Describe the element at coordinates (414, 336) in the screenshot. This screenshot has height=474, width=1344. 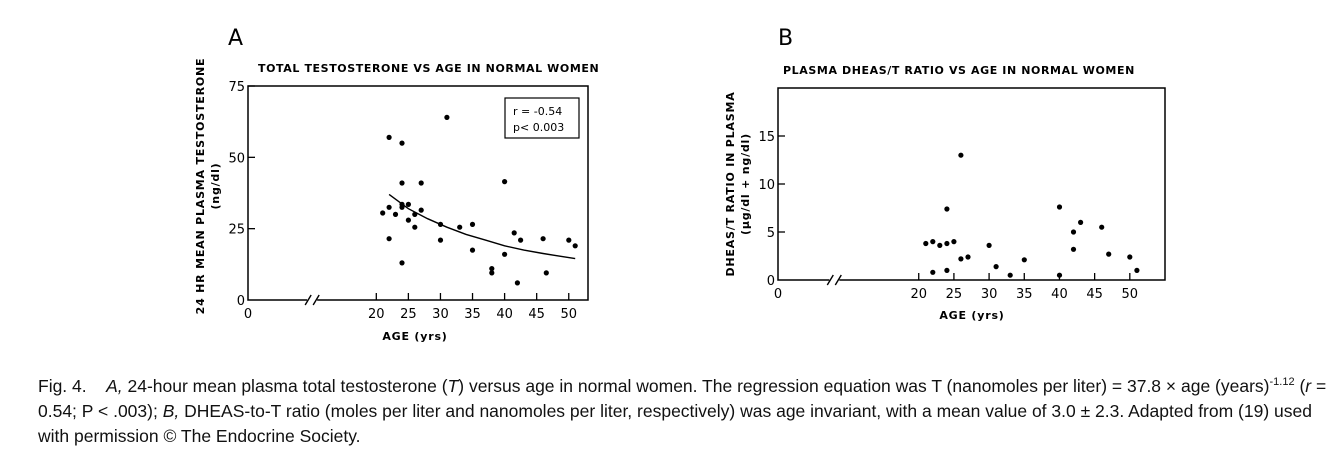
I see `panel-a-x-label: AGE (yrs)` at that location.